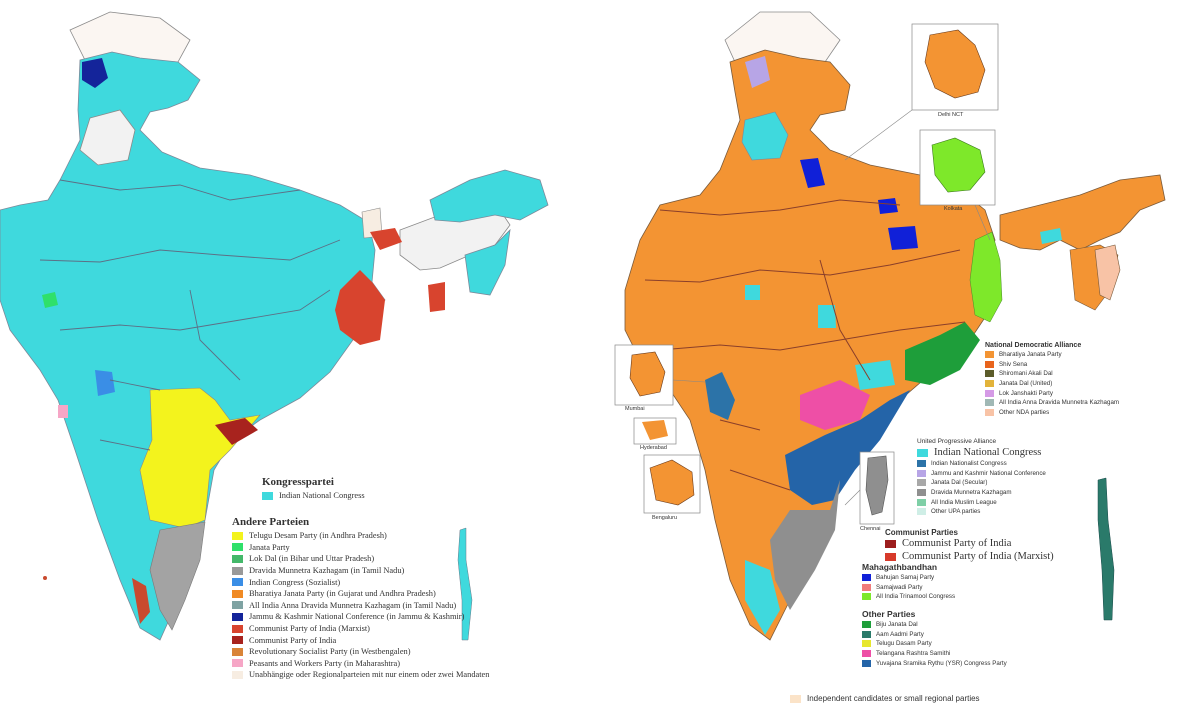  I want to click on left-region-bengal-north, so click(386, 239).